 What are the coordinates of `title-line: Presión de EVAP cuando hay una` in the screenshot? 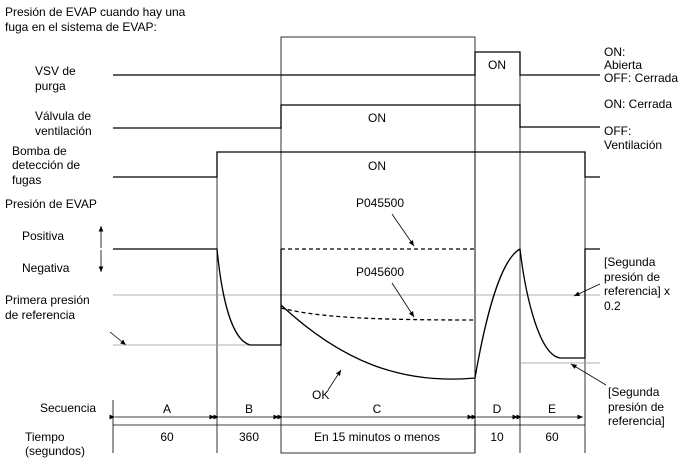 It's located at (95, 12).